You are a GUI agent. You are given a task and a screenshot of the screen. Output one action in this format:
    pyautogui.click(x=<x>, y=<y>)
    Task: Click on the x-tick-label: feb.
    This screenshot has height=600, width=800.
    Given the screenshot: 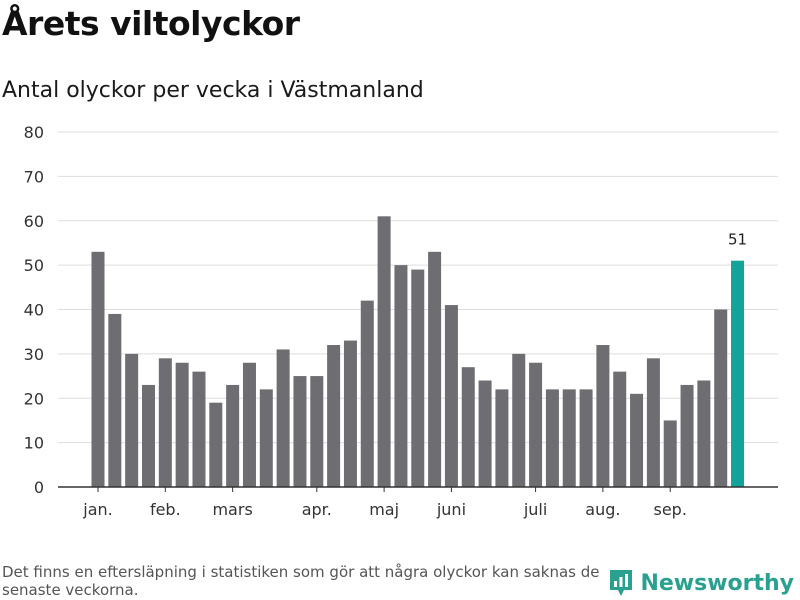 What is the action you would take?
    pyautogui.click(x=165, y=509)
    